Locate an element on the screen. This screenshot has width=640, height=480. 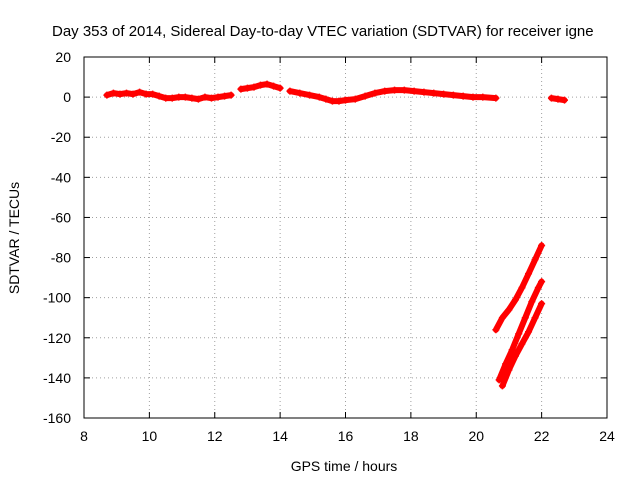
y-tick-label: -120 is located at coordinates (57, 338).